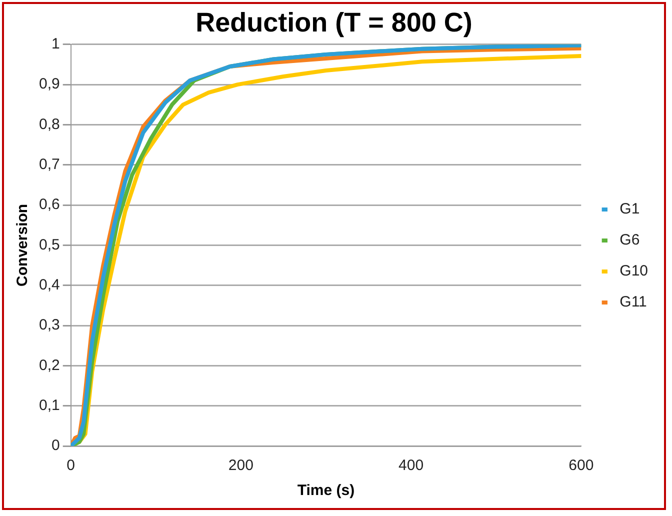 The height and width of the screenshot is (516, 672). I want to click on legend-label: G6, so click(630, 240).